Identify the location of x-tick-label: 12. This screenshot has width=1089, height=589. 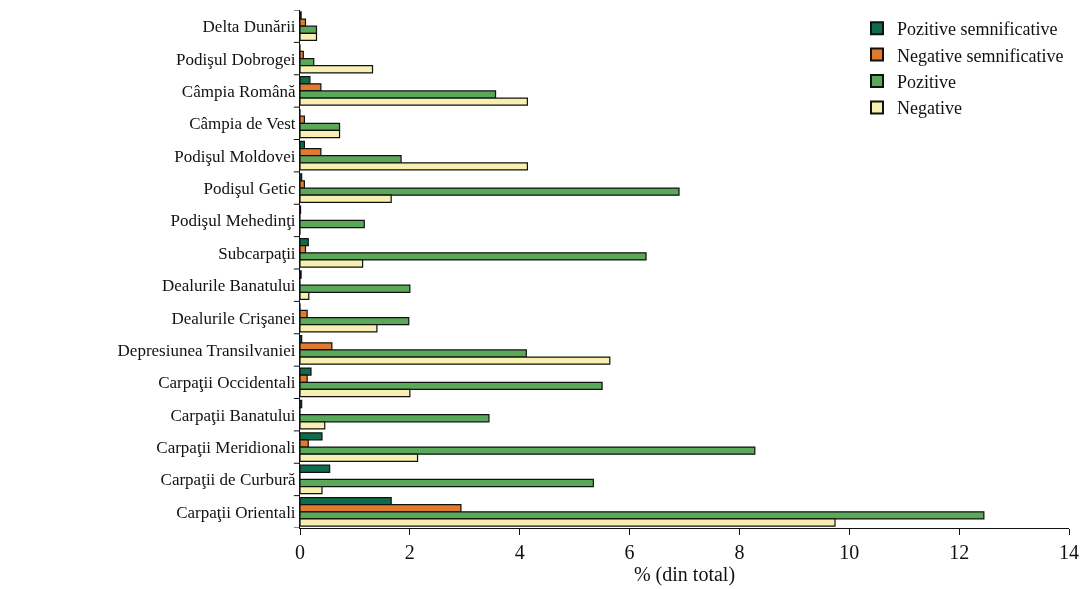
(959, 552).